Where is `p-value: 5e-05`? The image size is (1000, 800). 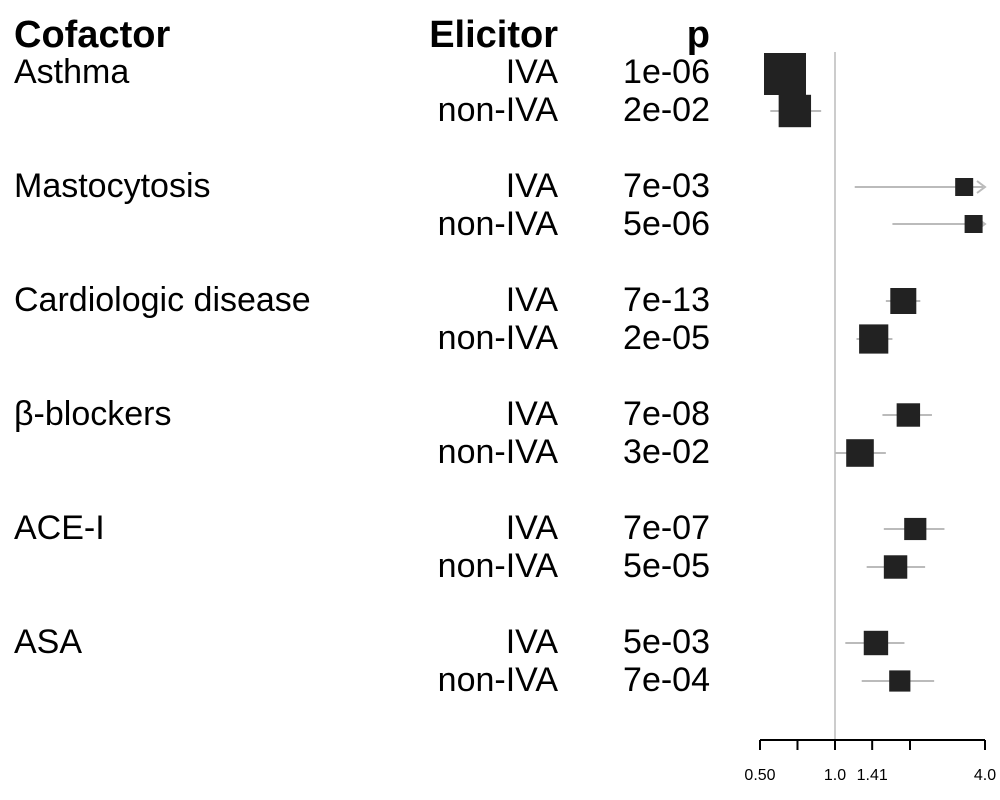
p-value: 5e-05 is located at coordinates (666, 566).